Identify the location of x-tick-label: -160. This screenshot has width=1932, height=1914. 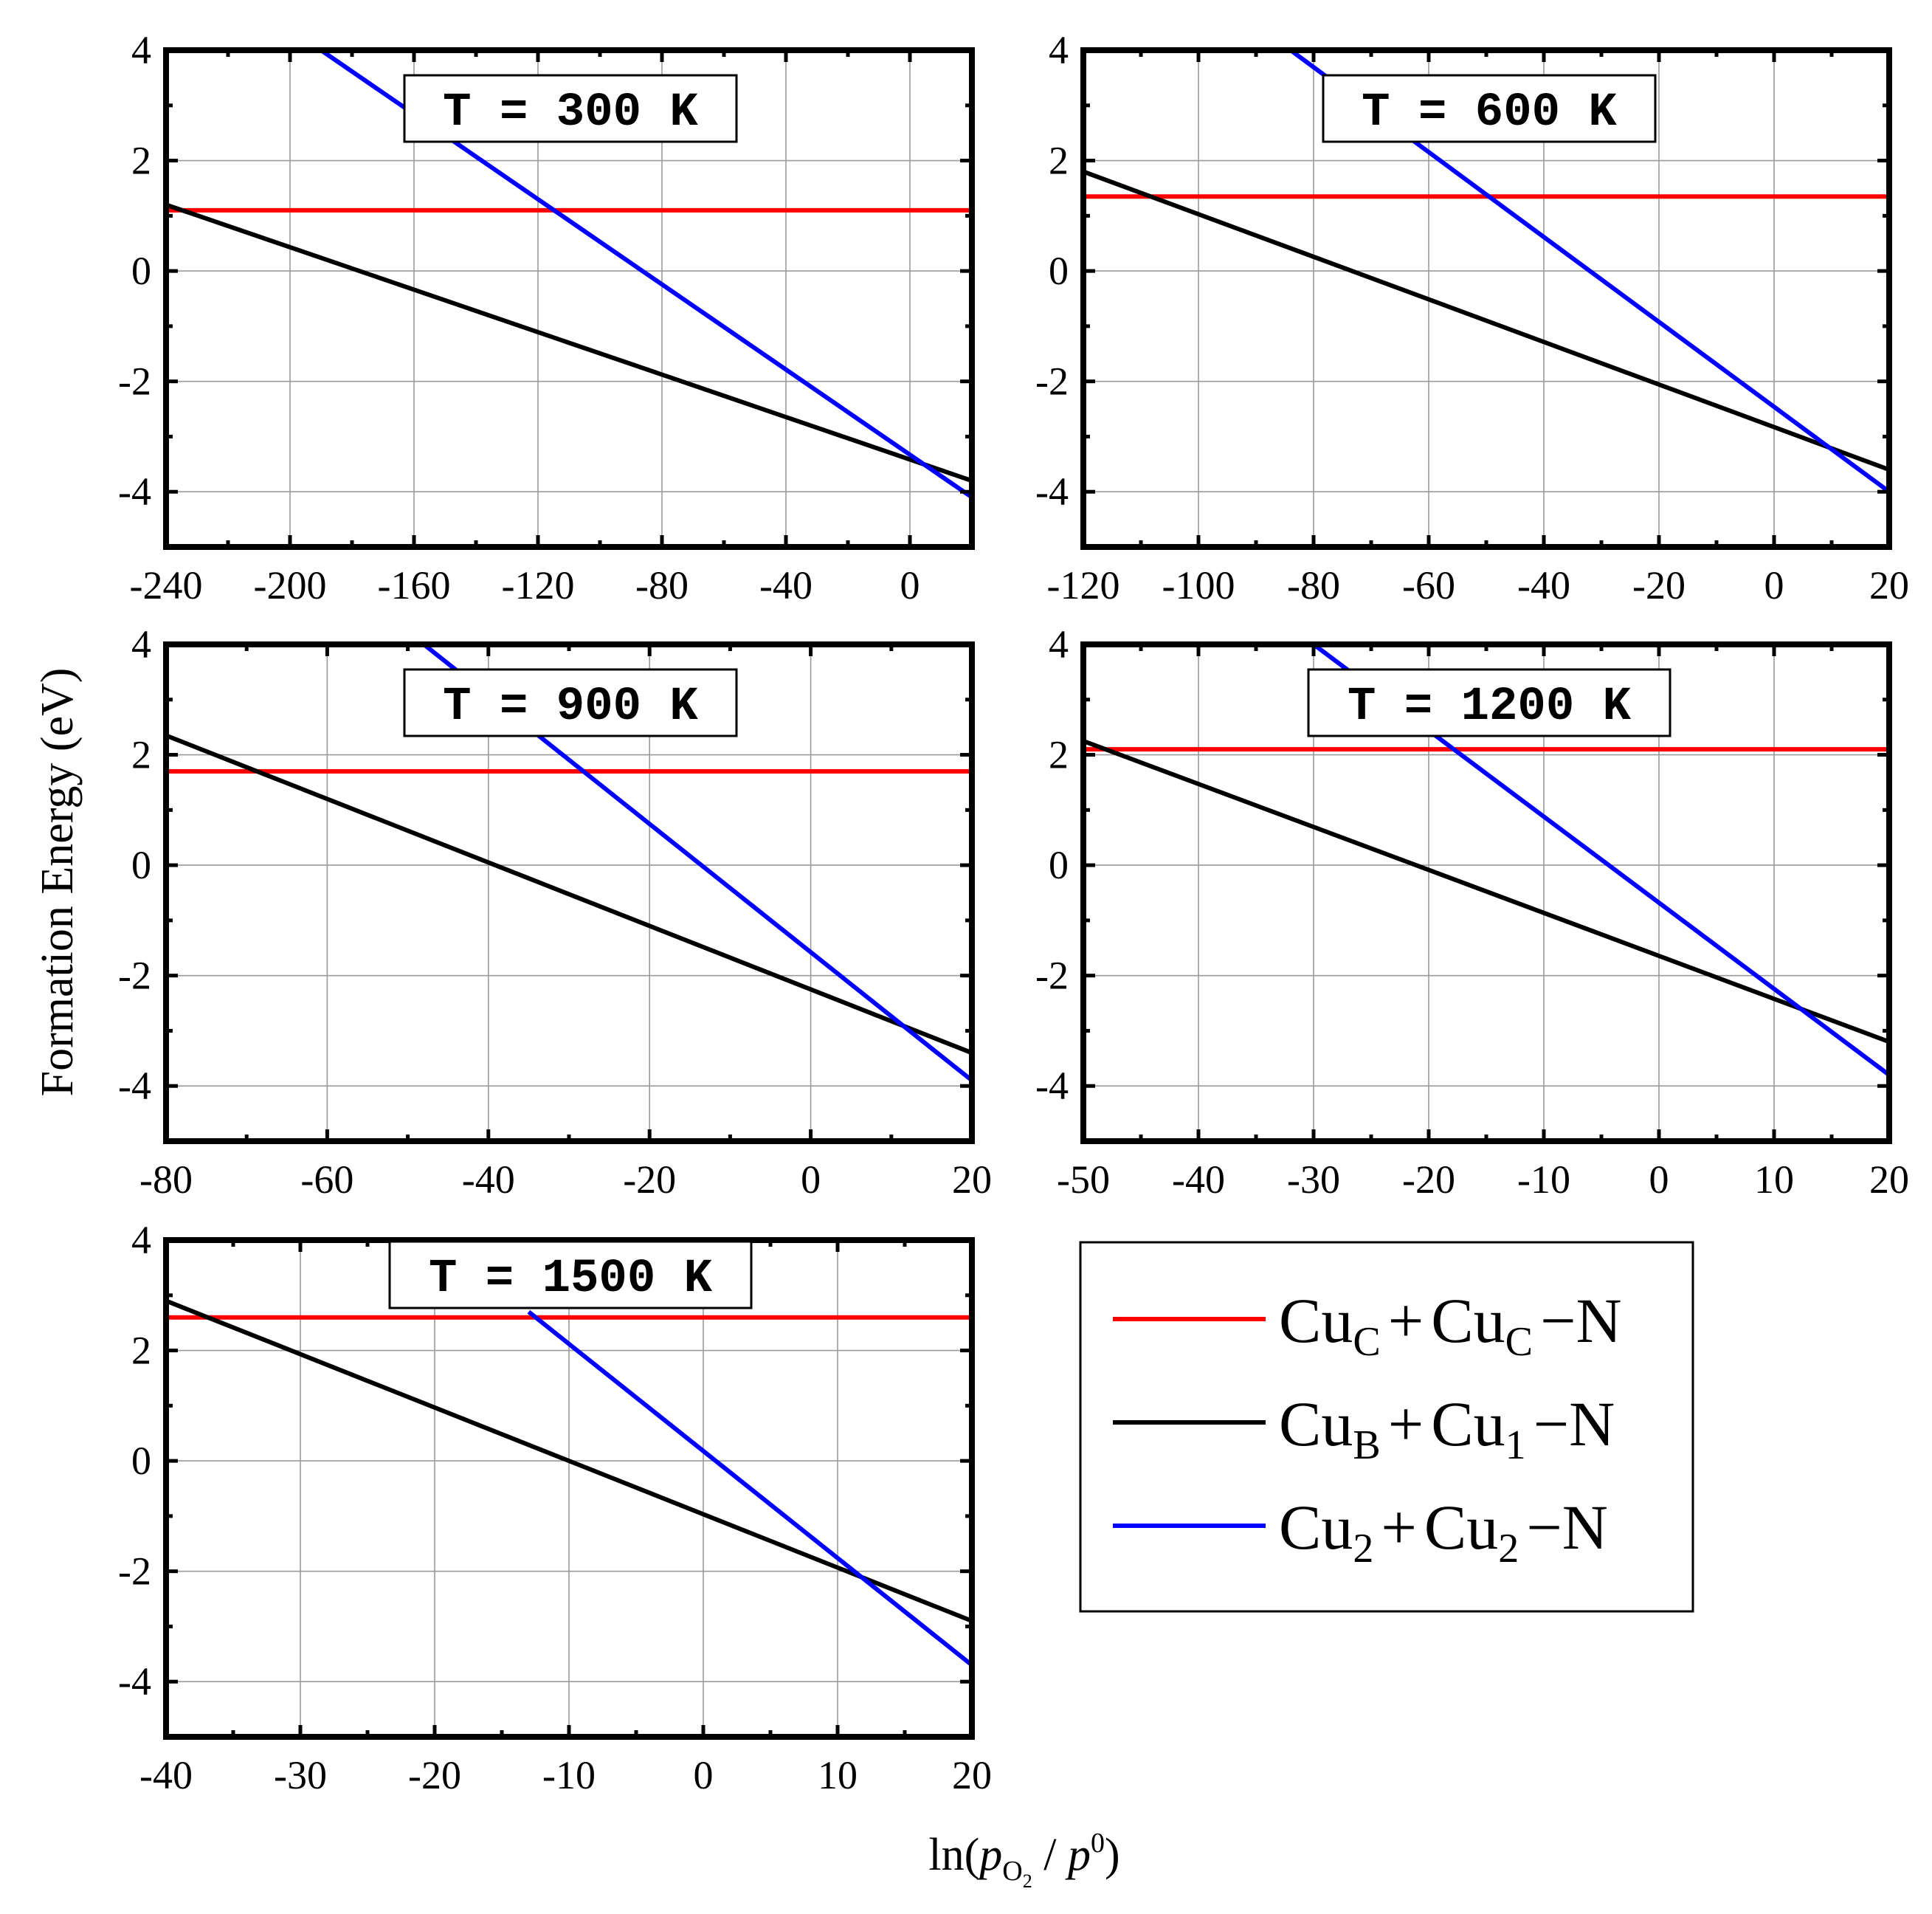
(414, 585).